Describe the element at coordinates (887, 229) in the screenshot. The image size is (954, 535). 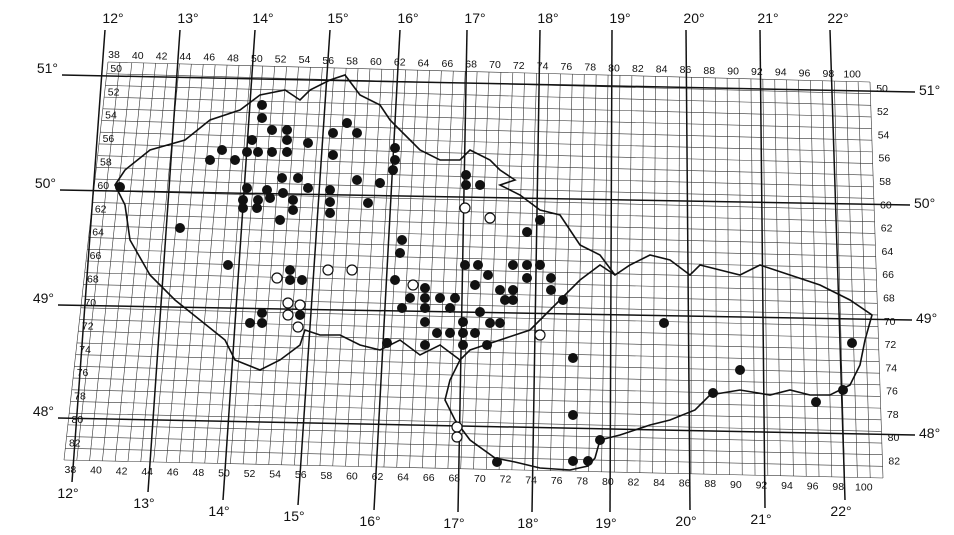
I see `row-number: 62` at that location.